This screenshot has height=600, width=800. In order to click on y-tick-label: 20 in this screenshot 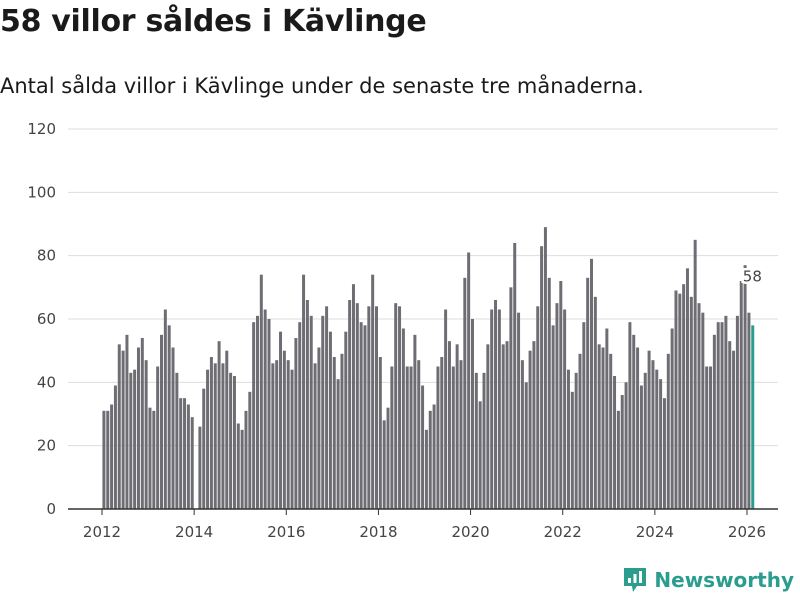, I will do `click(46, 446)`.